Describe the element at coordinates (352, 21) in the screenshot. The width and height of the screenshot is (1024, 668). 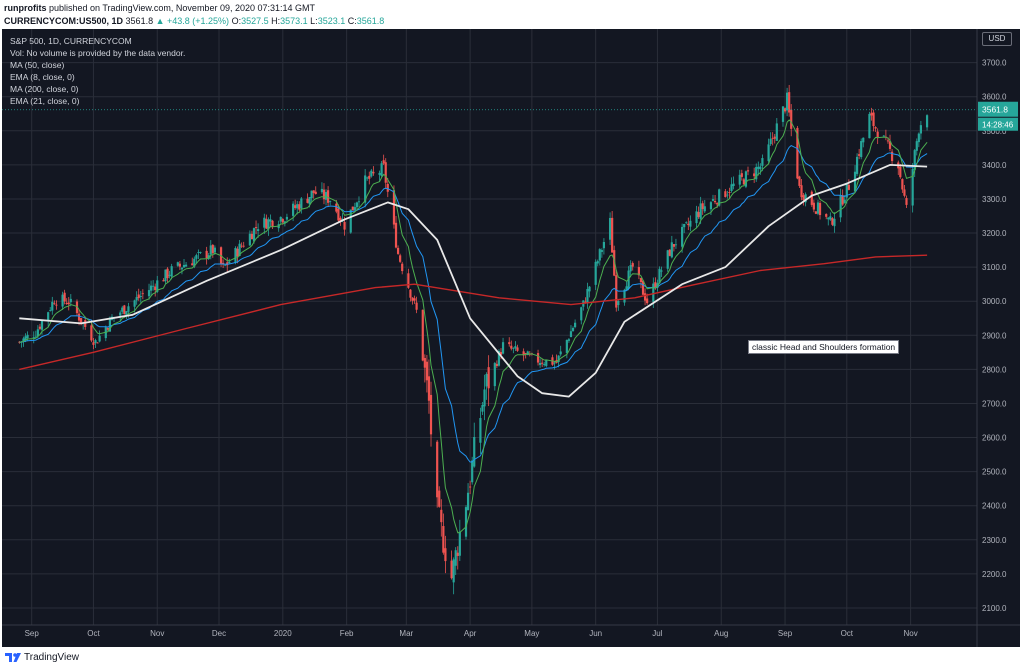
I see `ohlc-close-label: C:` at that location.